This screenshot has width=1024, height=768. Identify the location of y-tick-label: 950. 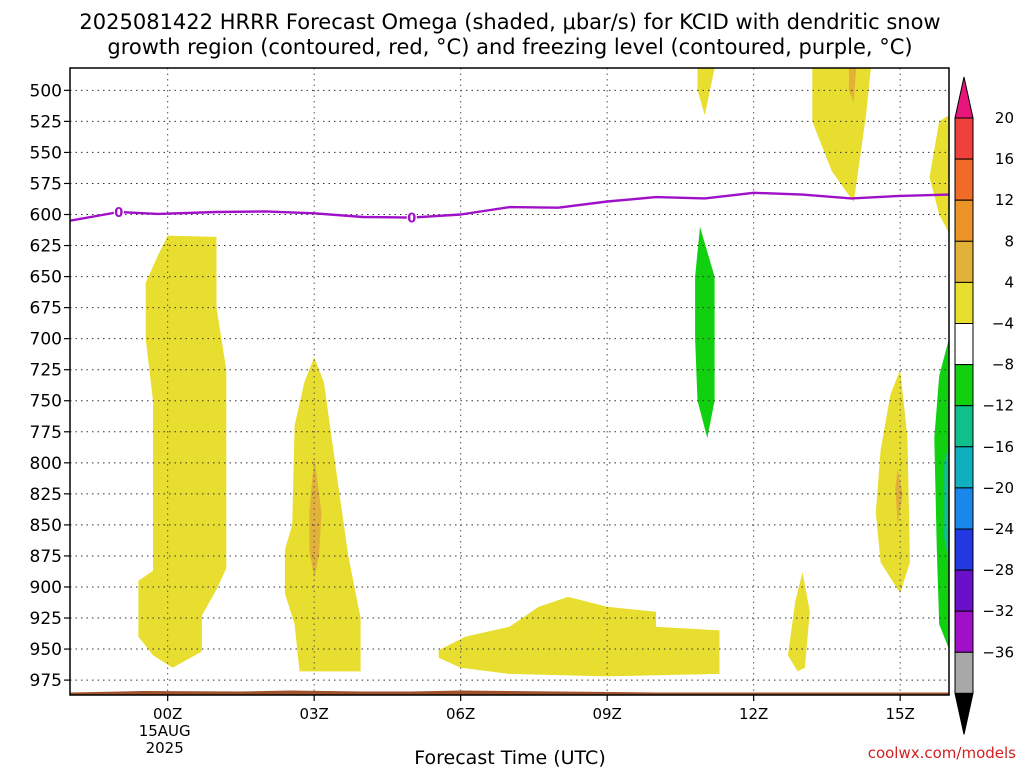
(46, 650).